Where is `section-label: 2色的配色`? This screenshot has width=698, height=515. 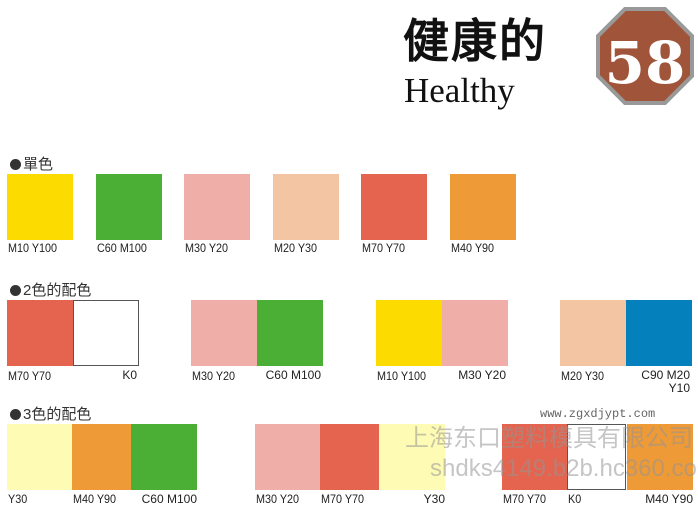 section-label: 2色的配色 is located at coordinates (57, 290).